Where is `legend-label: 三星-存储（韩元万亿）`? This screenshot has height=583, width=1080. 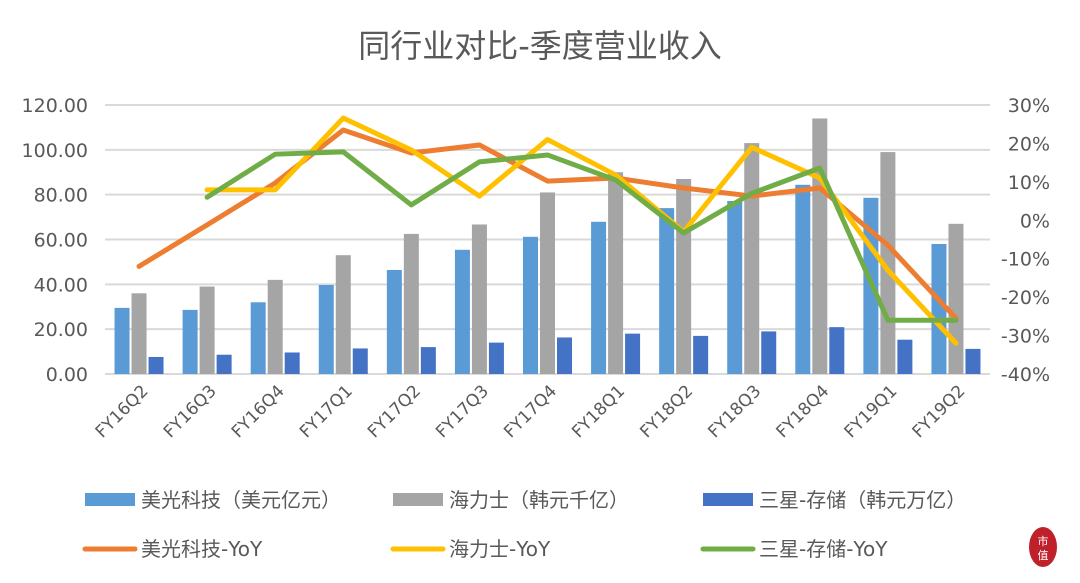
legend-label: 三星-存储（韩元万亿） is located at coordinates (862, 500).